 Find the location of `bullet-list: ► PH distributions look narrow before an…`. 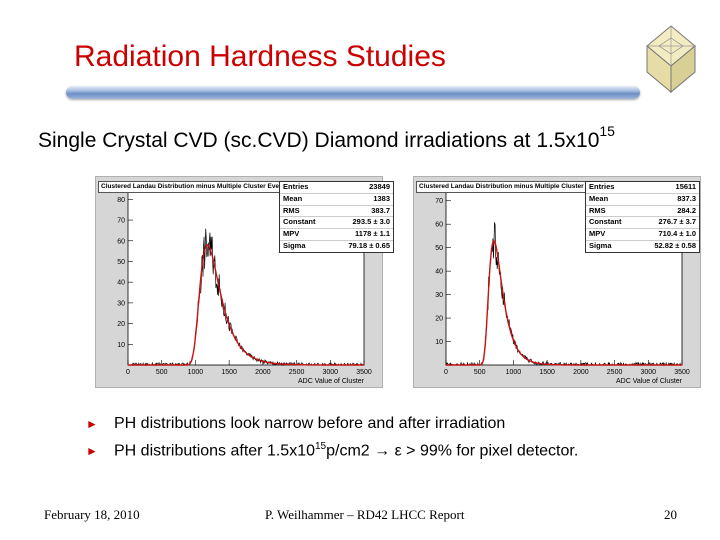

bullet-list: ► PH distributions look narrow before an… is located at coordinates (332, 441).